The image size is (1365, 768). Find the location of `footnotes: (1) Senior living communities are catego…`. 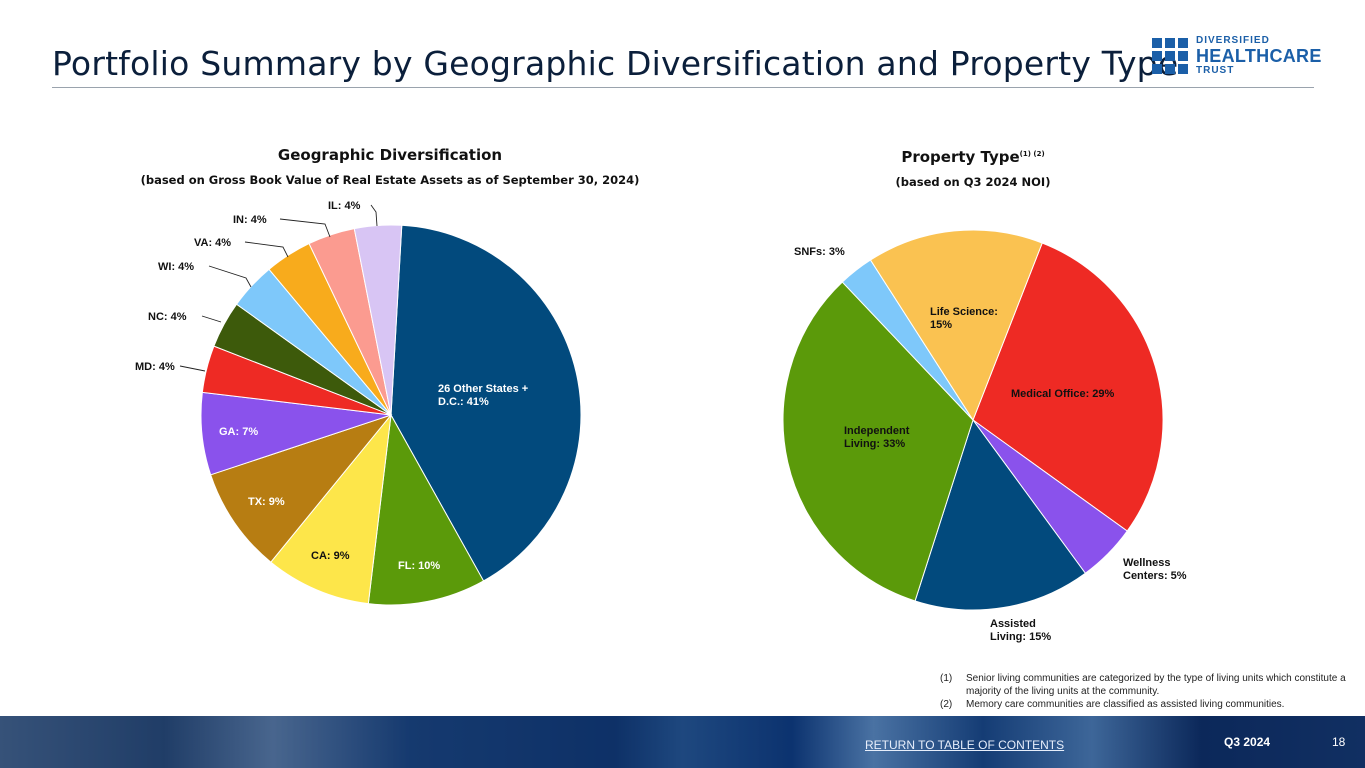

footnotes: (1) Senior living communities are catego… is located at coordinates (1147, 691).